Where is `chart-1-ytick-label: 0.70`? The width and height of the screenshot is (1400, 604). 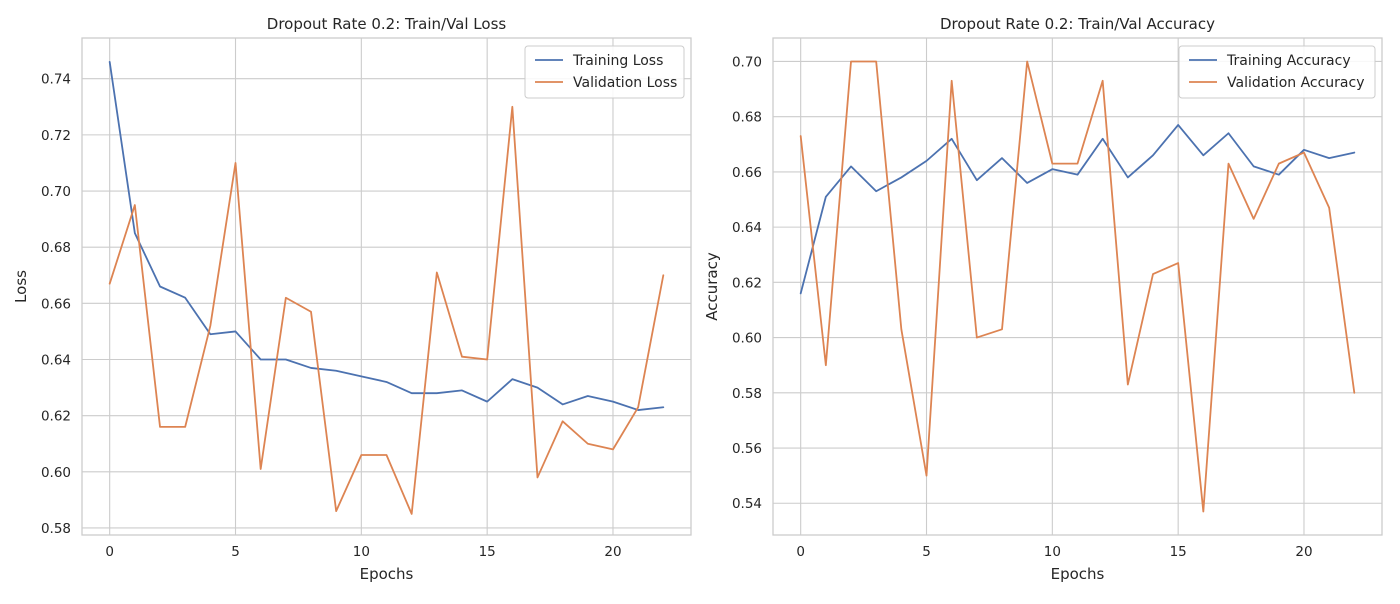 chart-1-ytick-label: 0.70 is located at coordinates (56, 192).